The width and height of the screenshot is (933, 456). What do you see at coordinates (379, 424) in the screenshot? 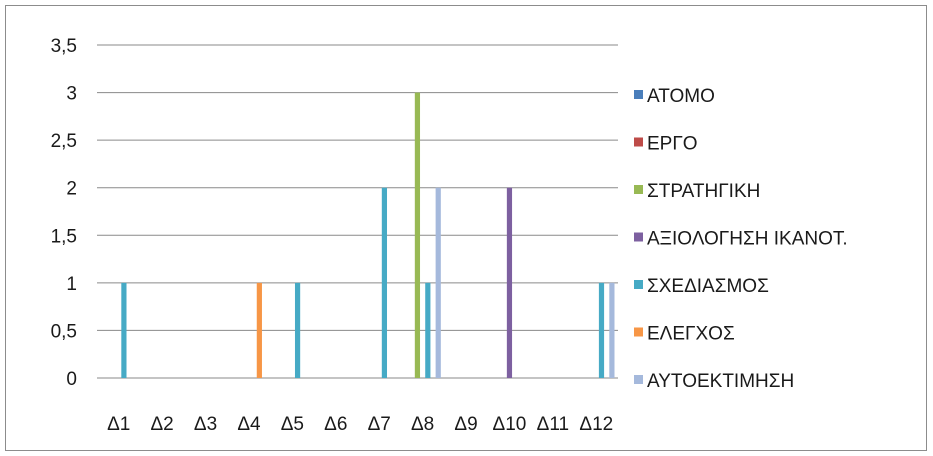
I see `x-tick-label: Δ7` at bounding box center [379, 424].